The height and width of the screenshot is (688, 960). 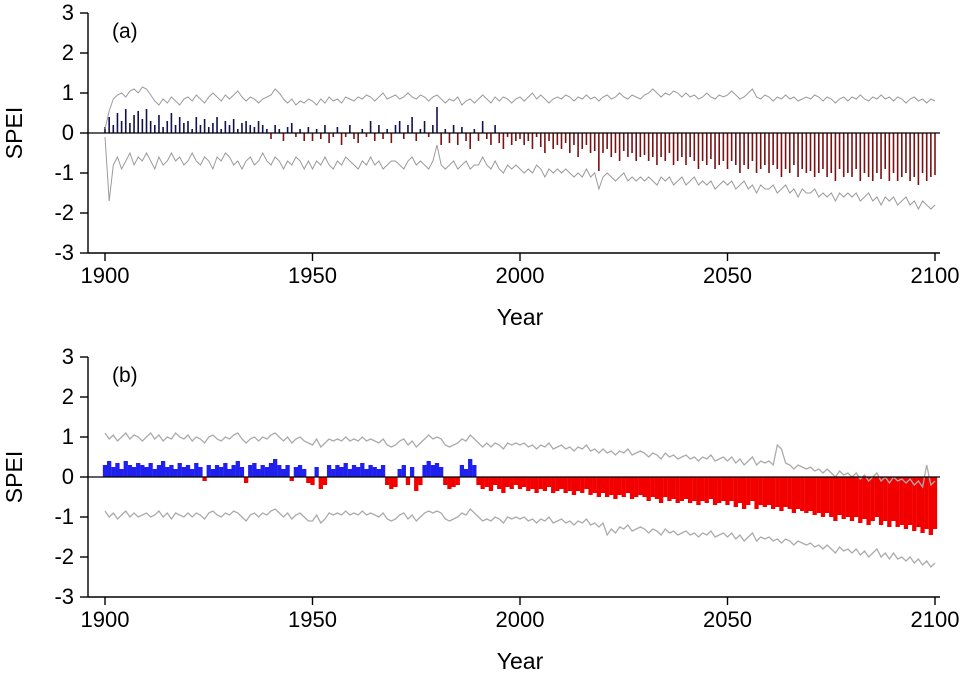 I want to click on y-tick-label: 2, so click(x=68, y=396).